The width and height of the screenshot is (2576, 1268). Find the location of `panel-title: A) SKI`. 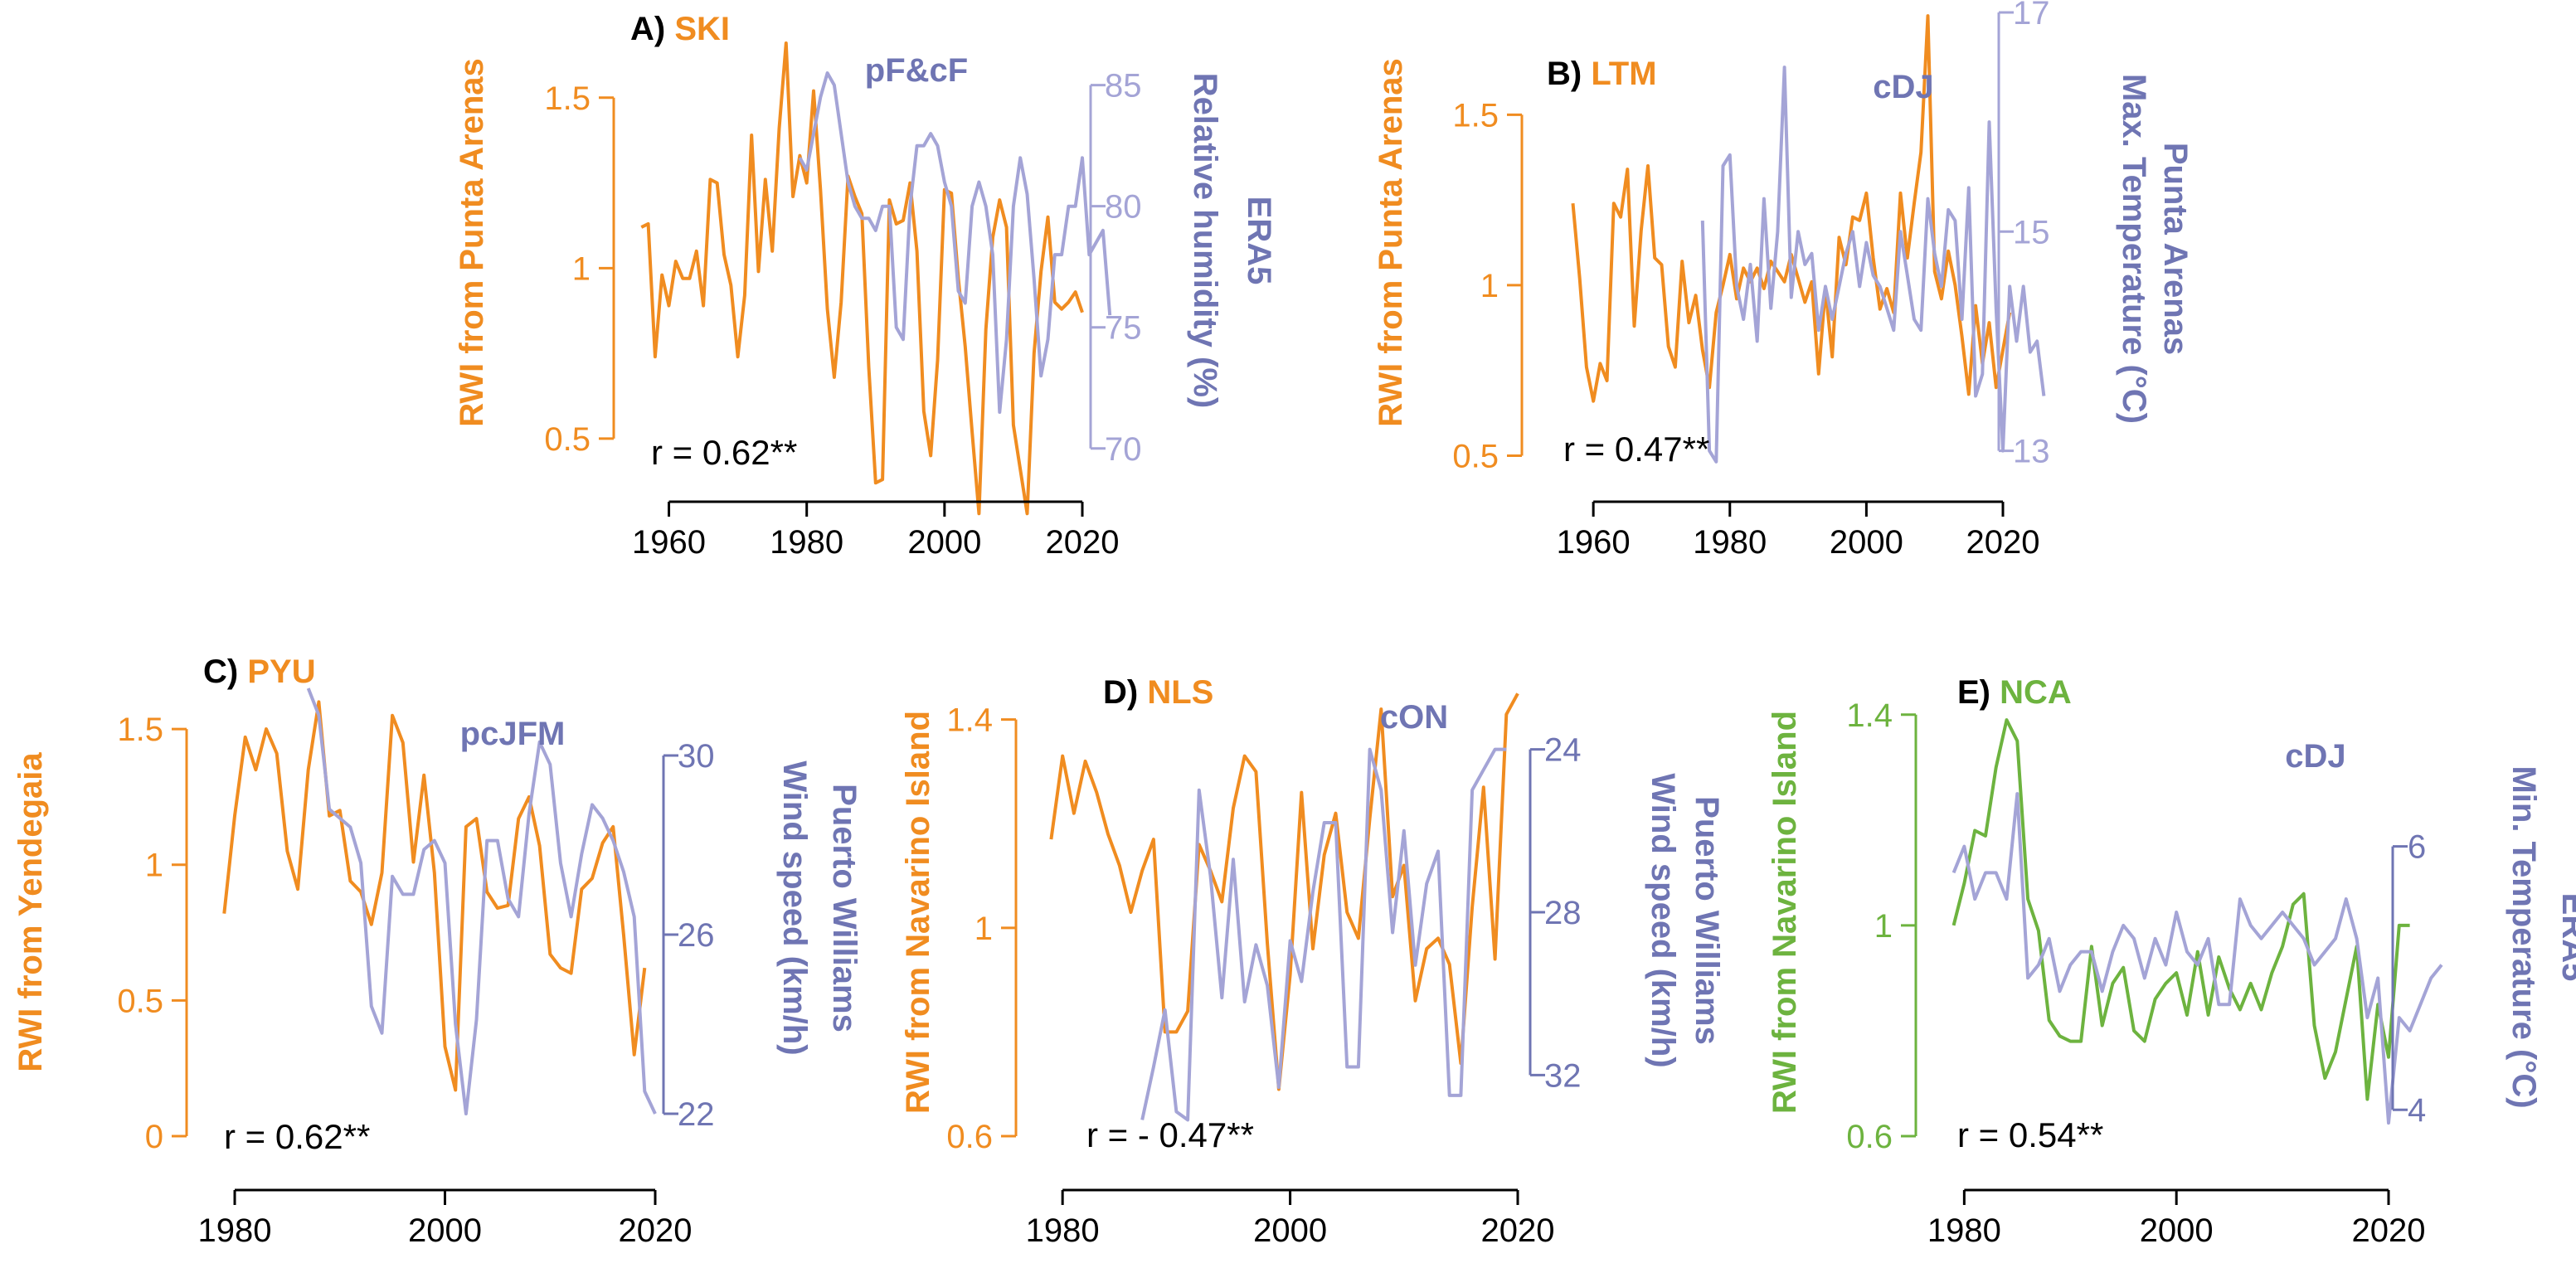

panel-title: A) SKI is located at coordinates (680, 29).